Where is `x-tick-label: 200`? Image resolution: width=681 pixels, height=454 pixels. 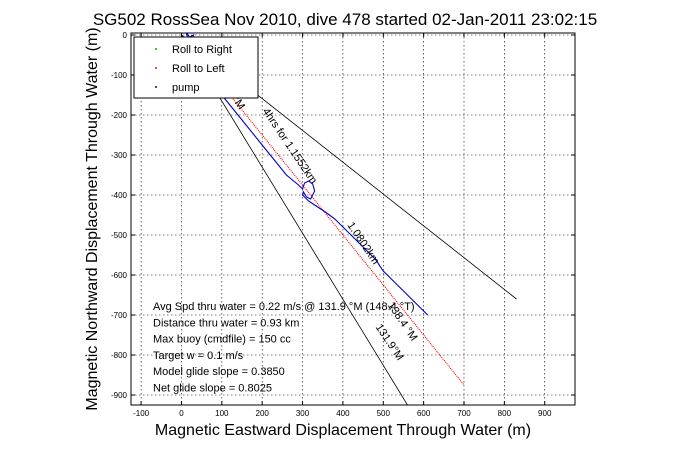 x-tick-label: 200 is located at coordinates (263, 413).